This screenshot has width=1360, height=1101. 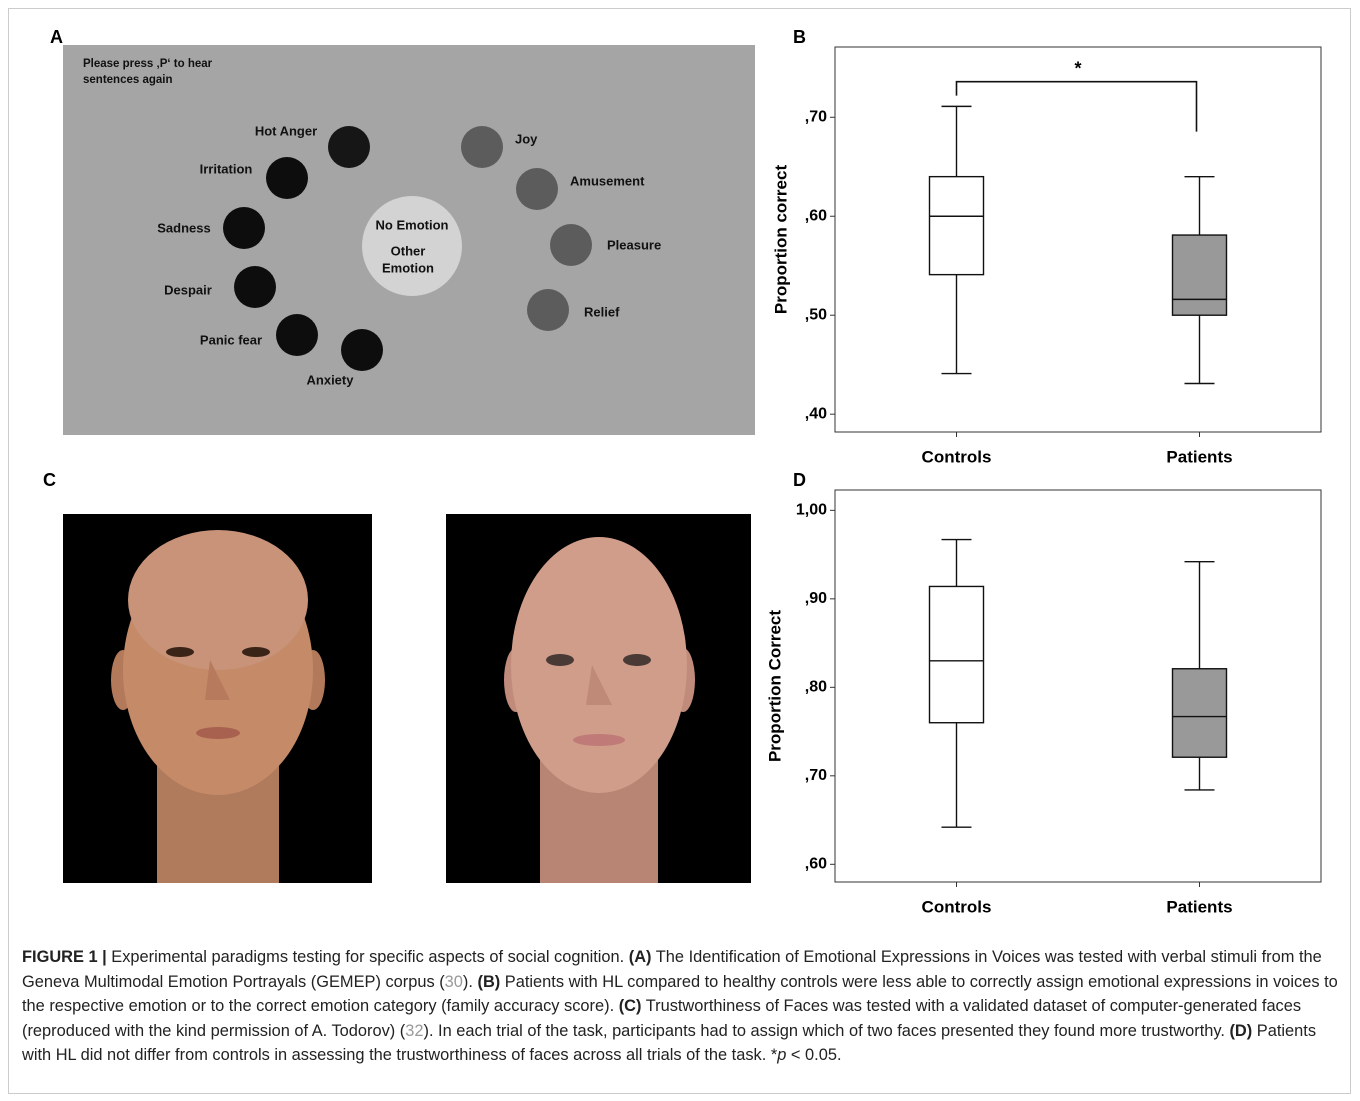 I want to click on center-circle, so click(x=412, y=246).